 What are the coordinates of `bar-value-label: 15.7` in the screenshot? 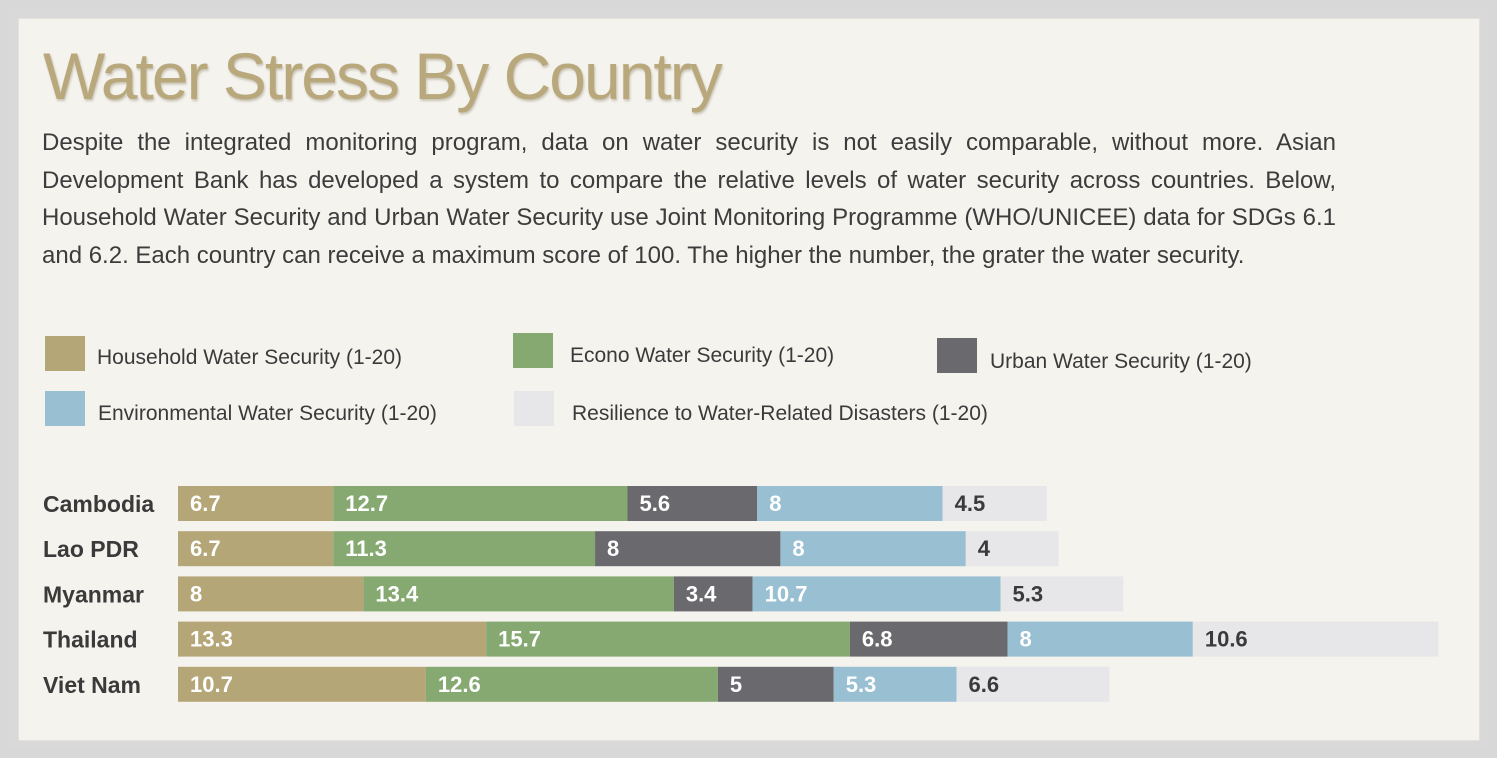 It's located at (519, 639).